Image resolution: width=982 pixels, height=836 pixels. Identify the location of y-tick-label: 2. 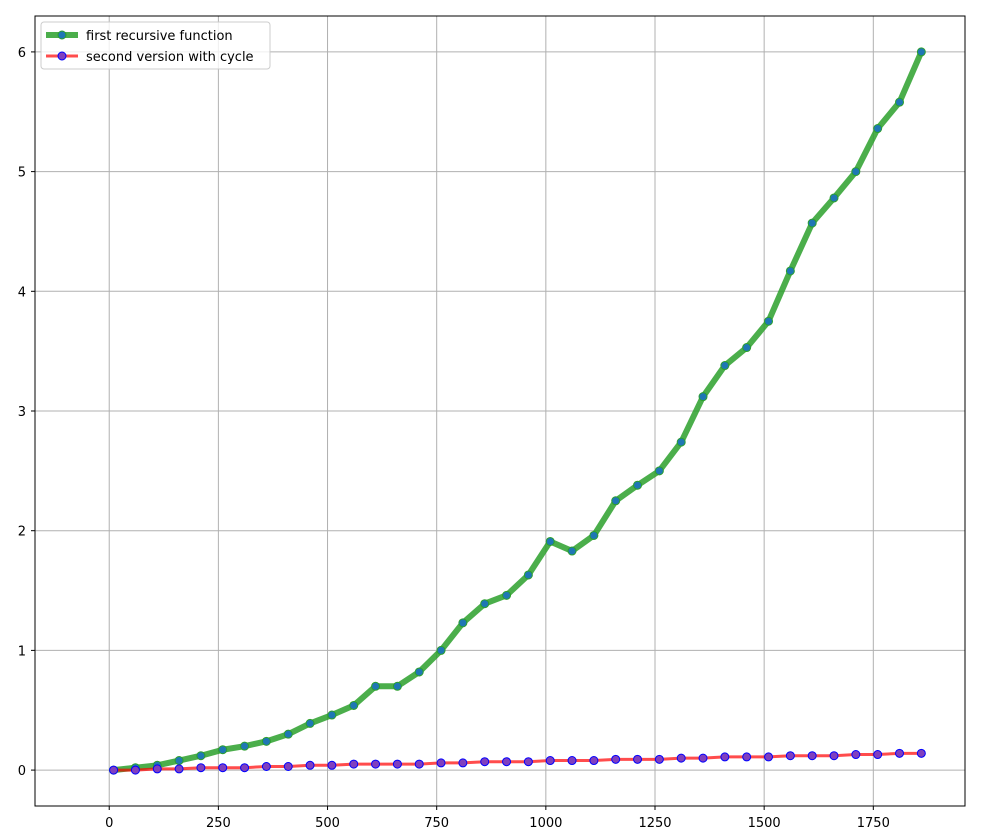
(22, 532).